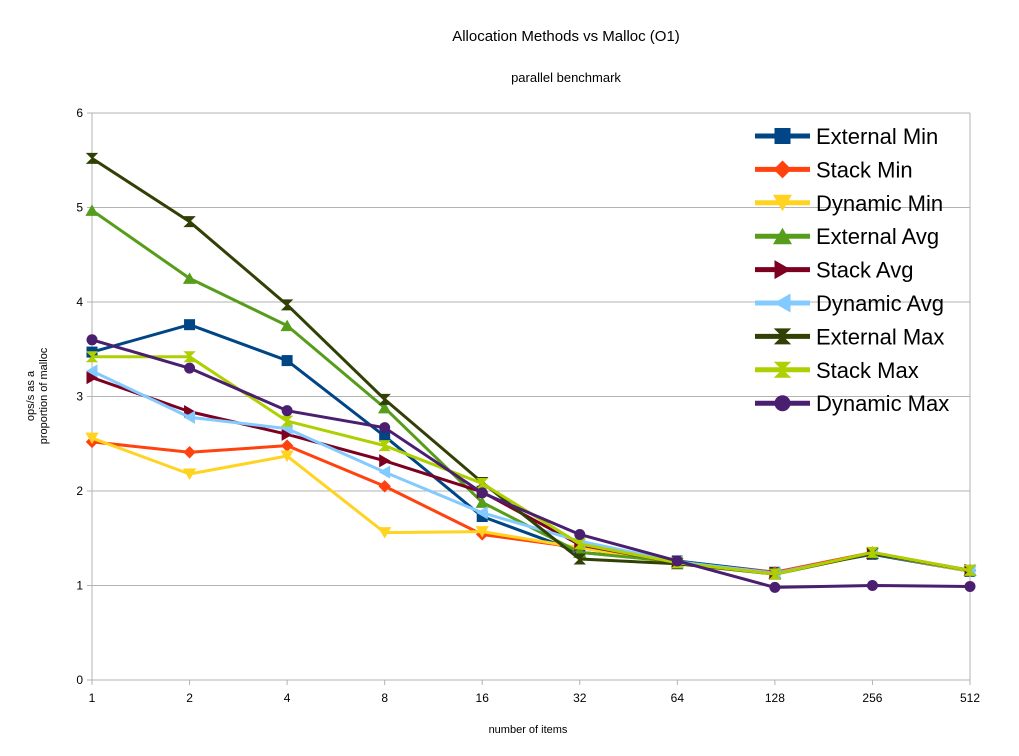 The width and height of the screenshot is (1019, 756). What do you see at coordinates (880, 336) in the screenshot?
I see `legend-label: External Max` at bounding box center [880, 336].